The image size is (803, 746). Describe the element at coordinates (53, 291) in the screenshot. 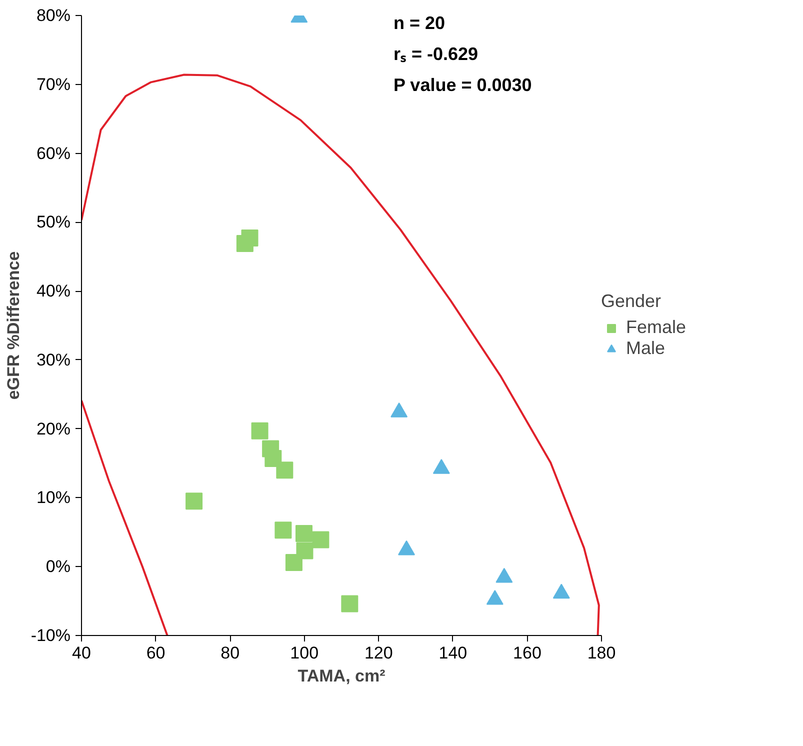

I see `y-tick-label: 40%` at that location.